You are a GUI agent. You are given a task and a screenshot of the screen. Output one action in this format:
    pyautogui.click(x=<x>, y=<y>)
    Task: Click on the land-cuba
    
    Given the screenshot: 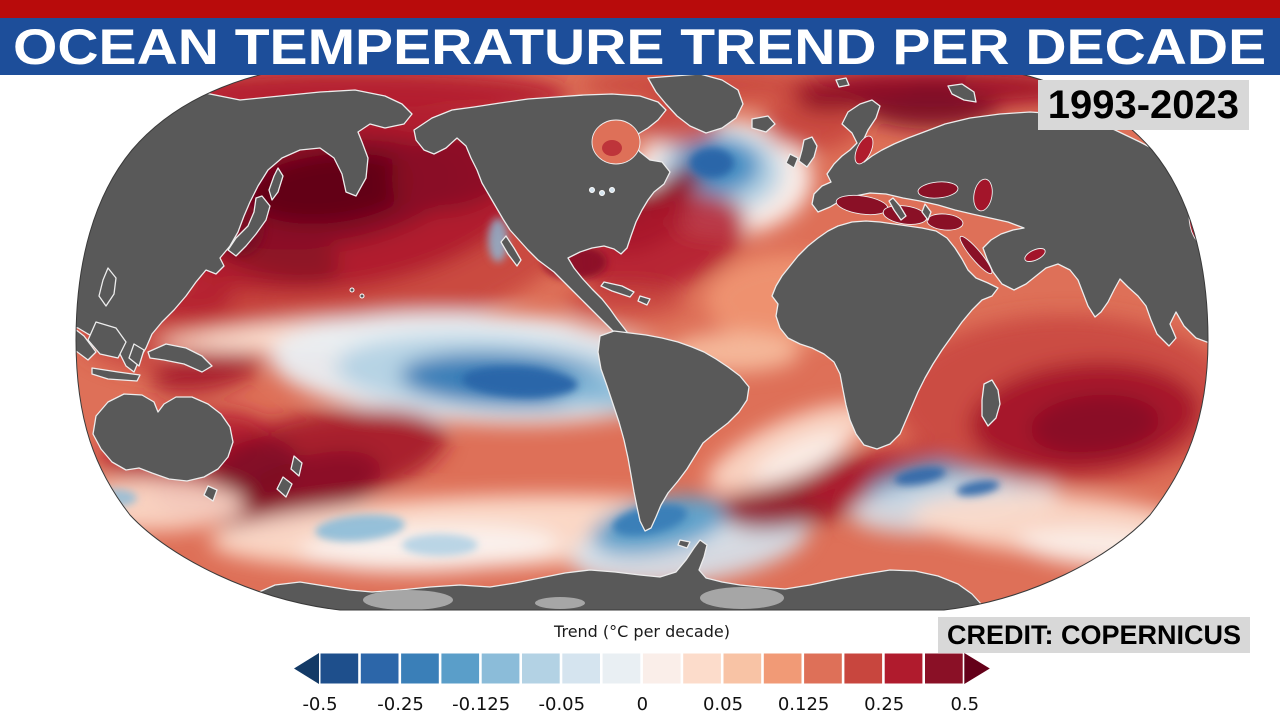 What is the action you would take?
    pyautogui.click(x=617, y=289)
    